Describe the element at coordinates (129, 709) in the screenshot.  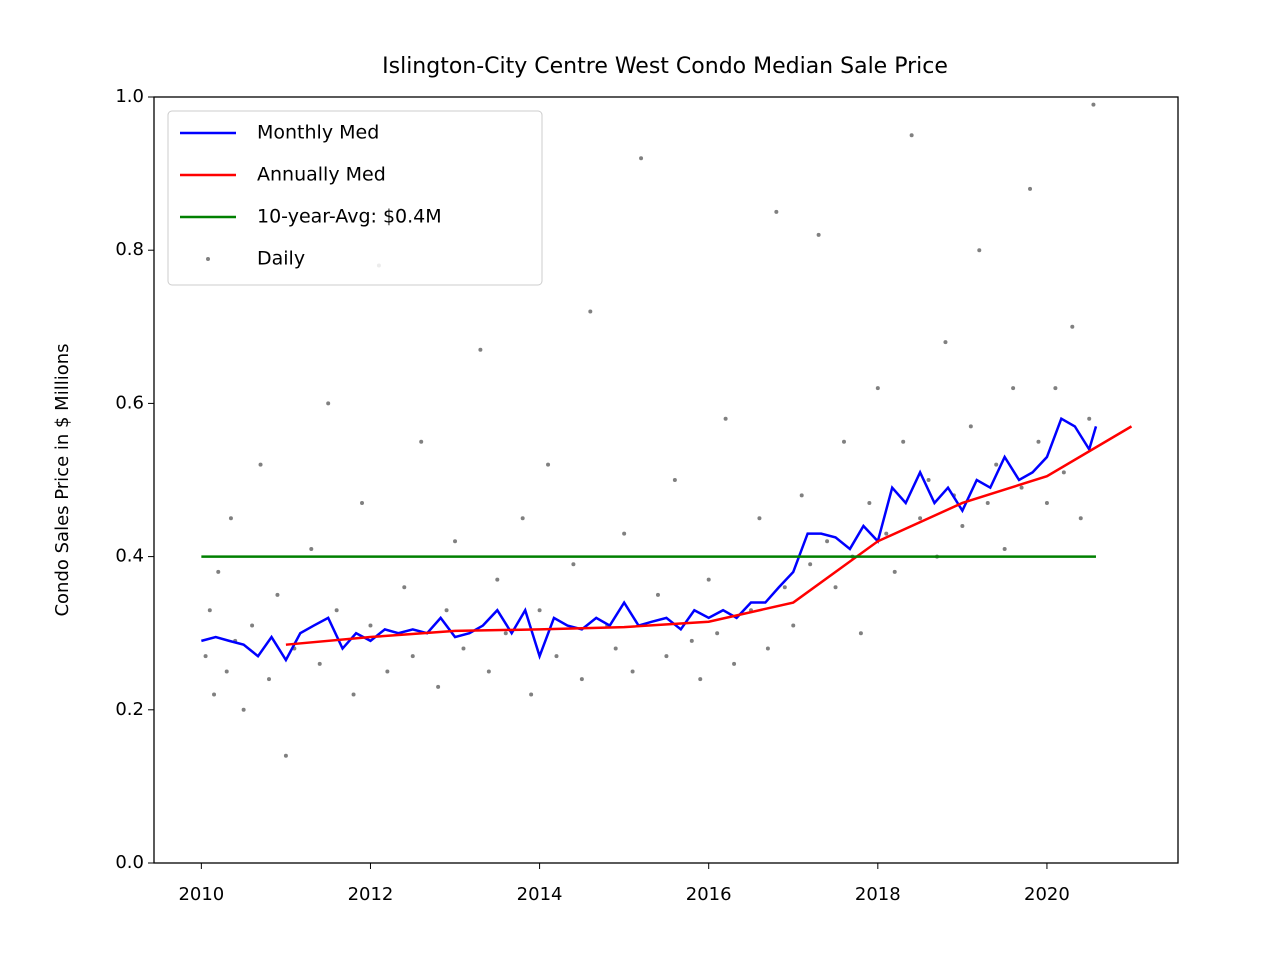
I see `y-tick-label: 0.2` at that location.